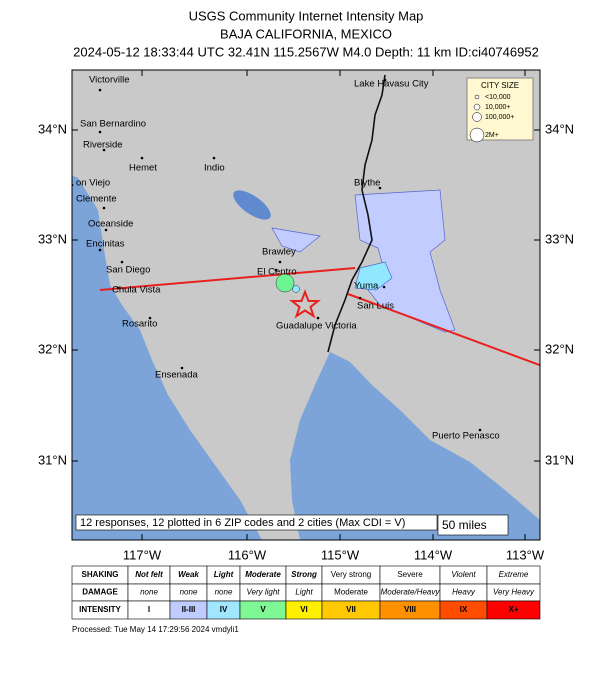 This screenshot has height=684, width=612. Describe the element at coordinates (100, 609) in the screenshot. I see `row-label: INTENSITY` at that location.